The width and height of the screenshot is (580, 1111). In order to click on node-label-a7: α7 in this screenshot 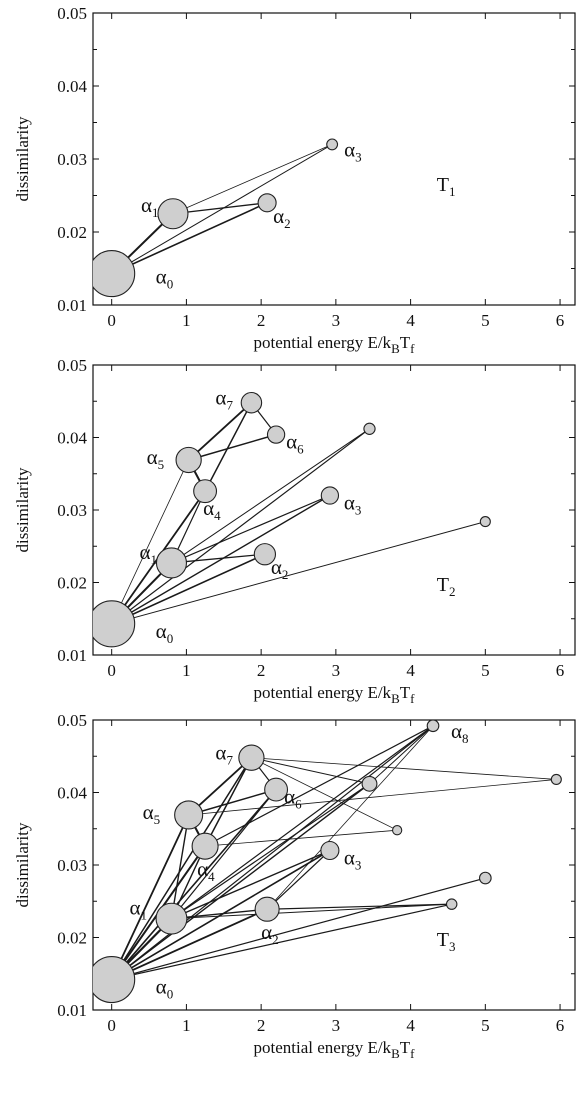, I will do `click(224, 754)`.